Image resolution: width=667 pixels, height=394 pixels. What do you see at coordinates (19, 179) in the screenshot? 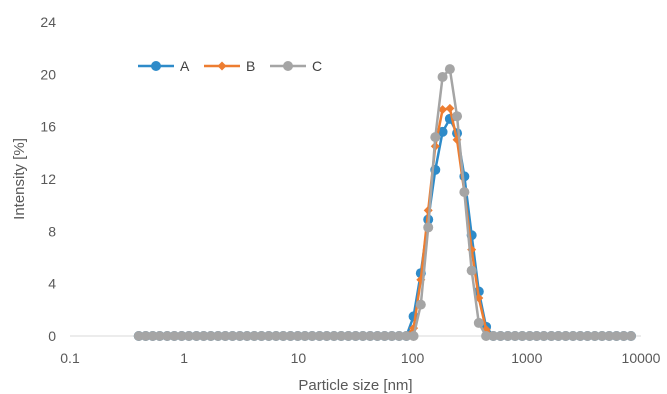
I see `y-axis-title: Intensity [%]` at bounding box center [19, 179].